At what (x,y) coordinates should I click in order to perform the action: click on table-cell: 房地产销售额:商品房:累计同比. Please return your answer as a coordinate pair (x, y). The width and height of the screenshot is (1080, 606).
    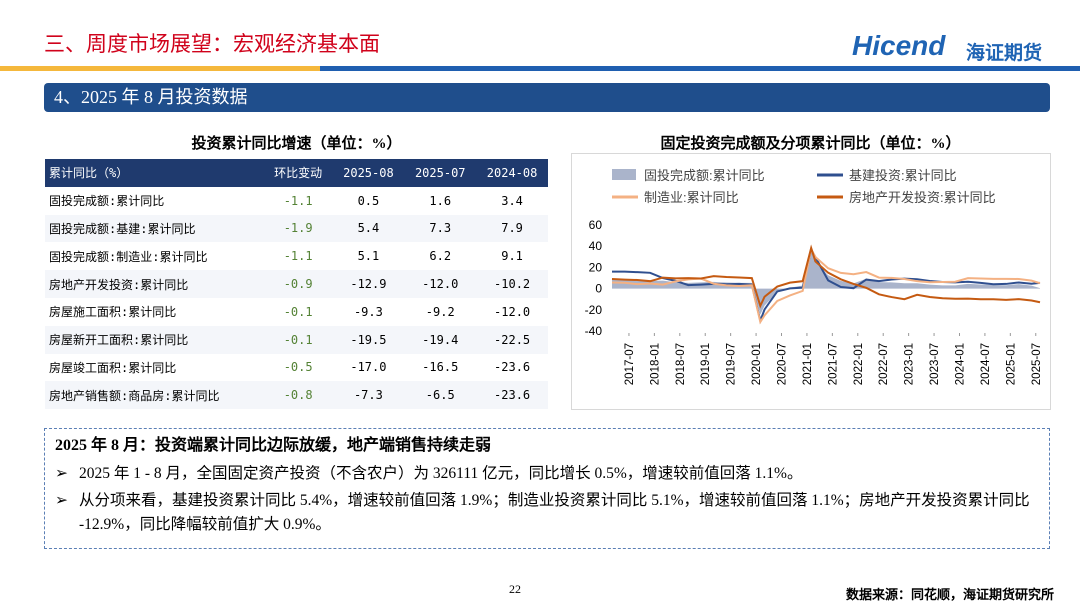
    Looking at the image, I should click on (154, 395).